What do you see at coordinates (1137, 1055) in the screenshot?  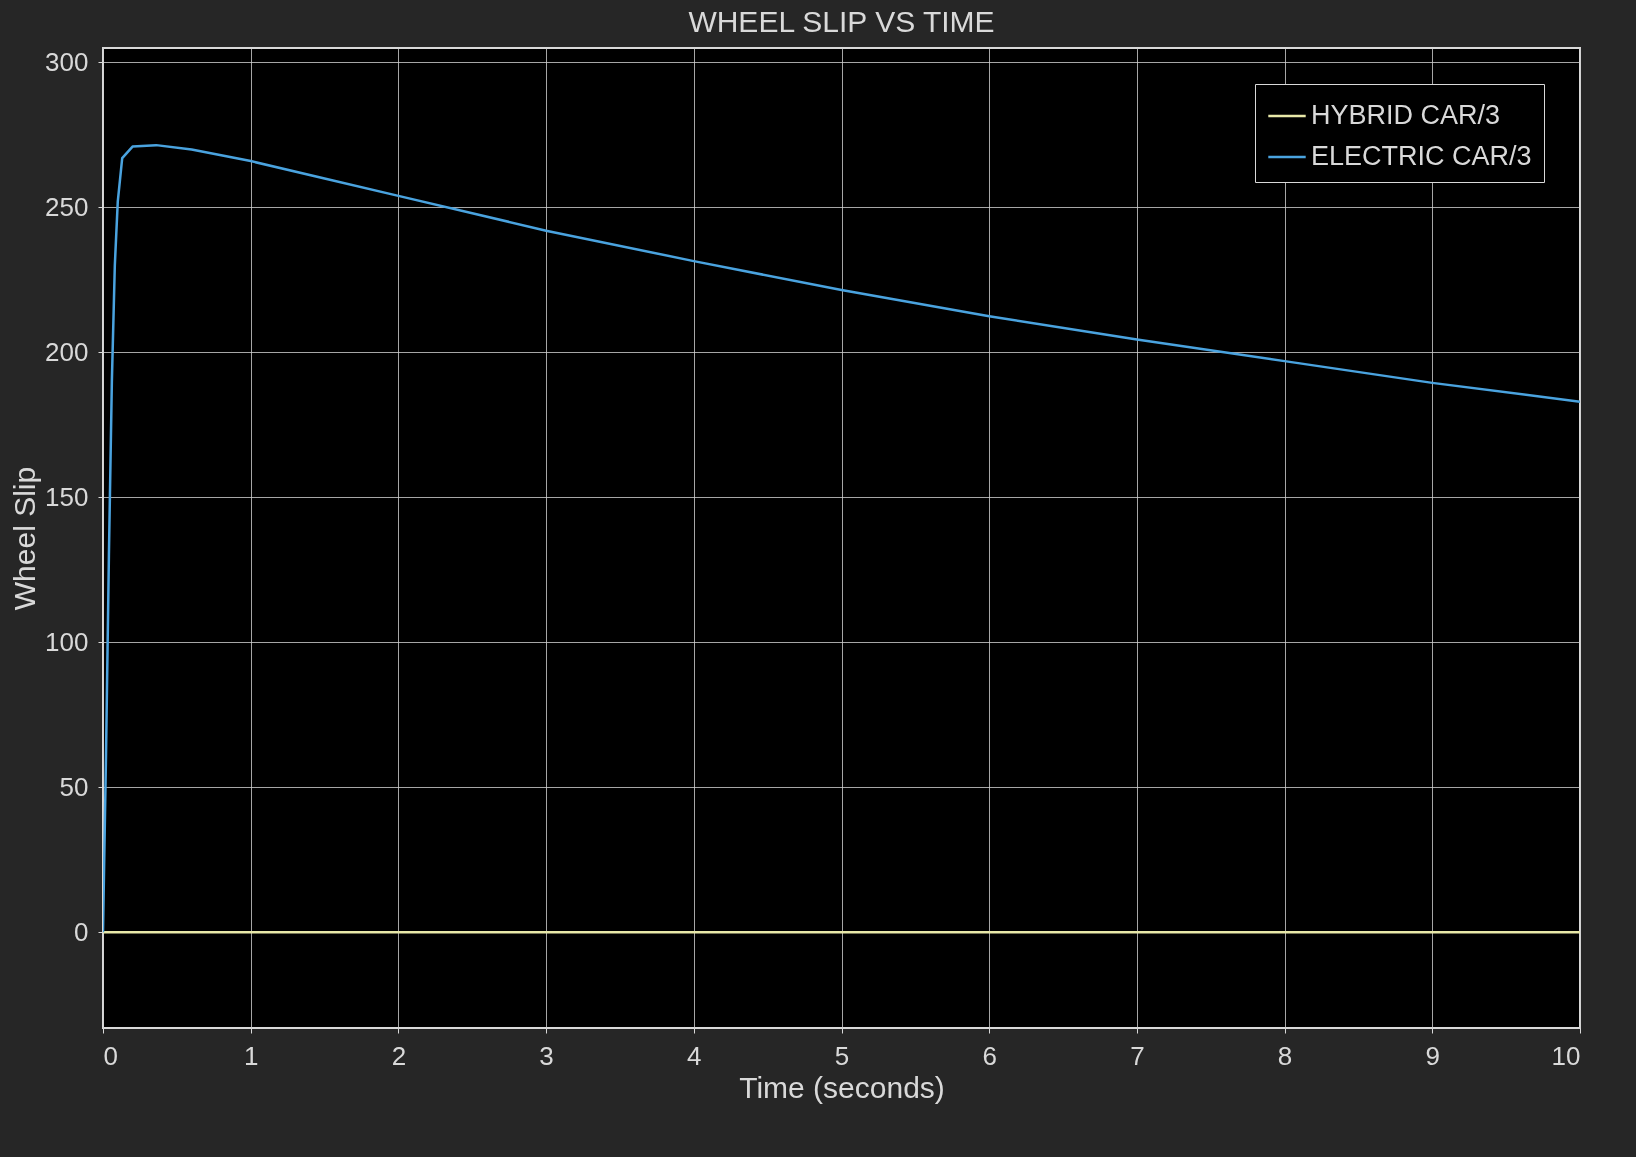 I see `x-tick-label: 7` at bounding box center [1137, 1055].